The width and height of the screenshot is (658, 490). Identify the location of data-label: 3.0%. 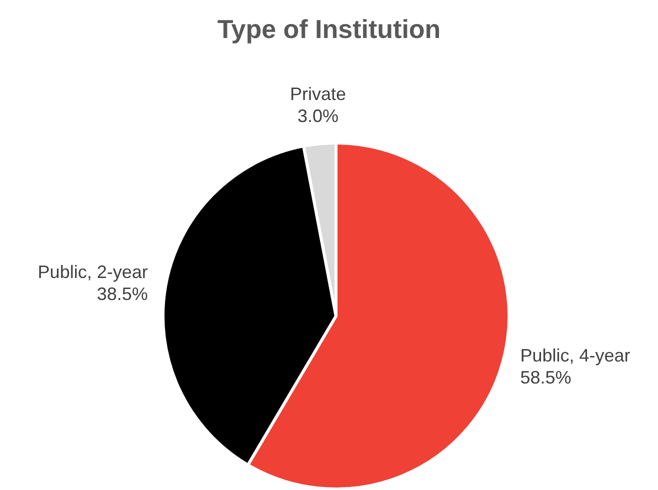
(318, 116).